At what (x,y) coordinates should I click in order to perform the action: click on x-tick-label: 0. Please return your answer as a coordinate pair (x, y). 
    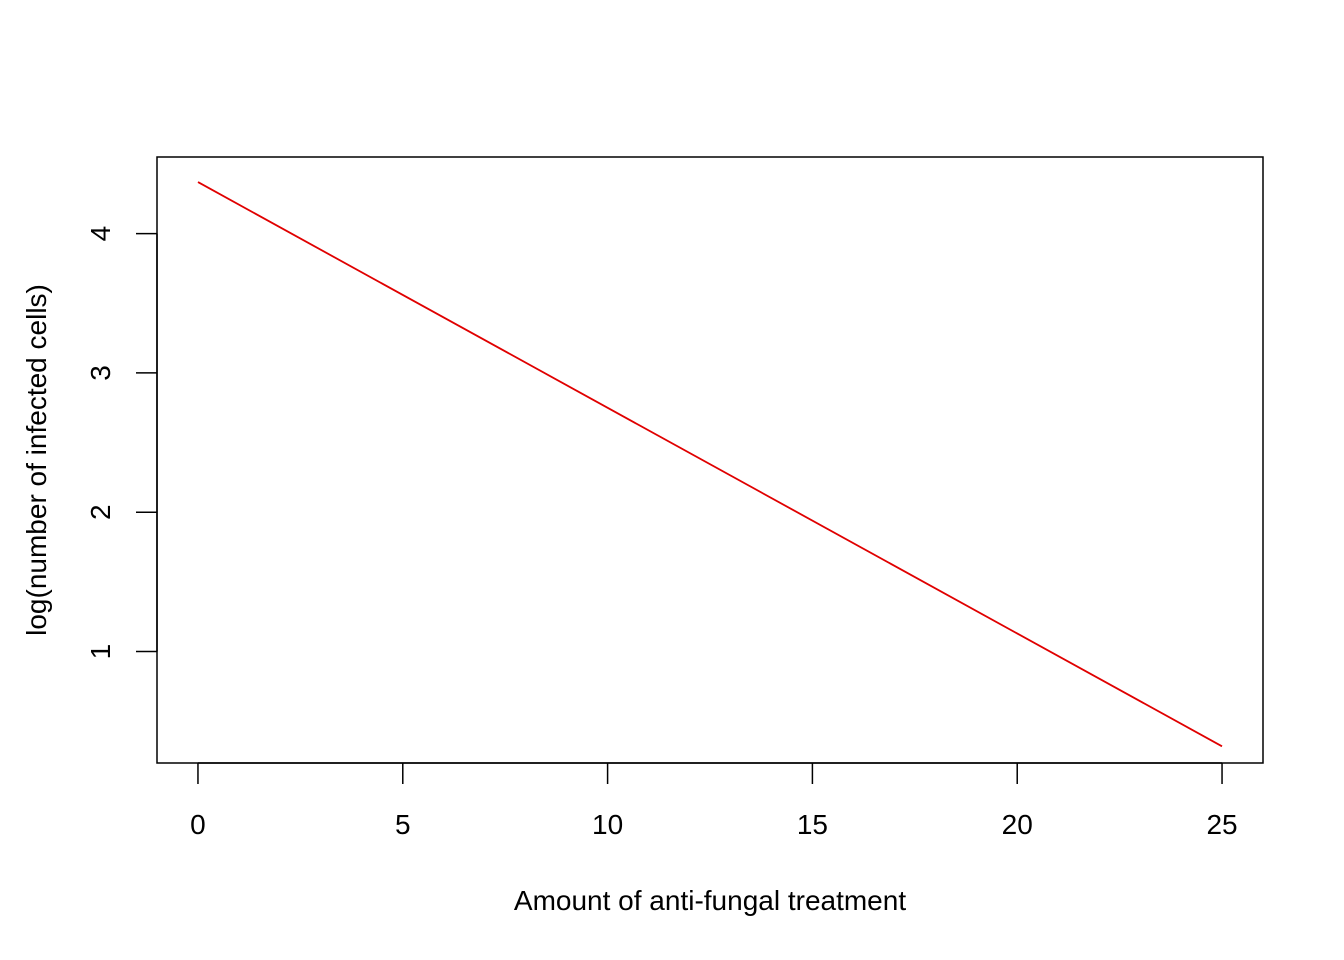
    Looking at the image, I should click on (198, 824).